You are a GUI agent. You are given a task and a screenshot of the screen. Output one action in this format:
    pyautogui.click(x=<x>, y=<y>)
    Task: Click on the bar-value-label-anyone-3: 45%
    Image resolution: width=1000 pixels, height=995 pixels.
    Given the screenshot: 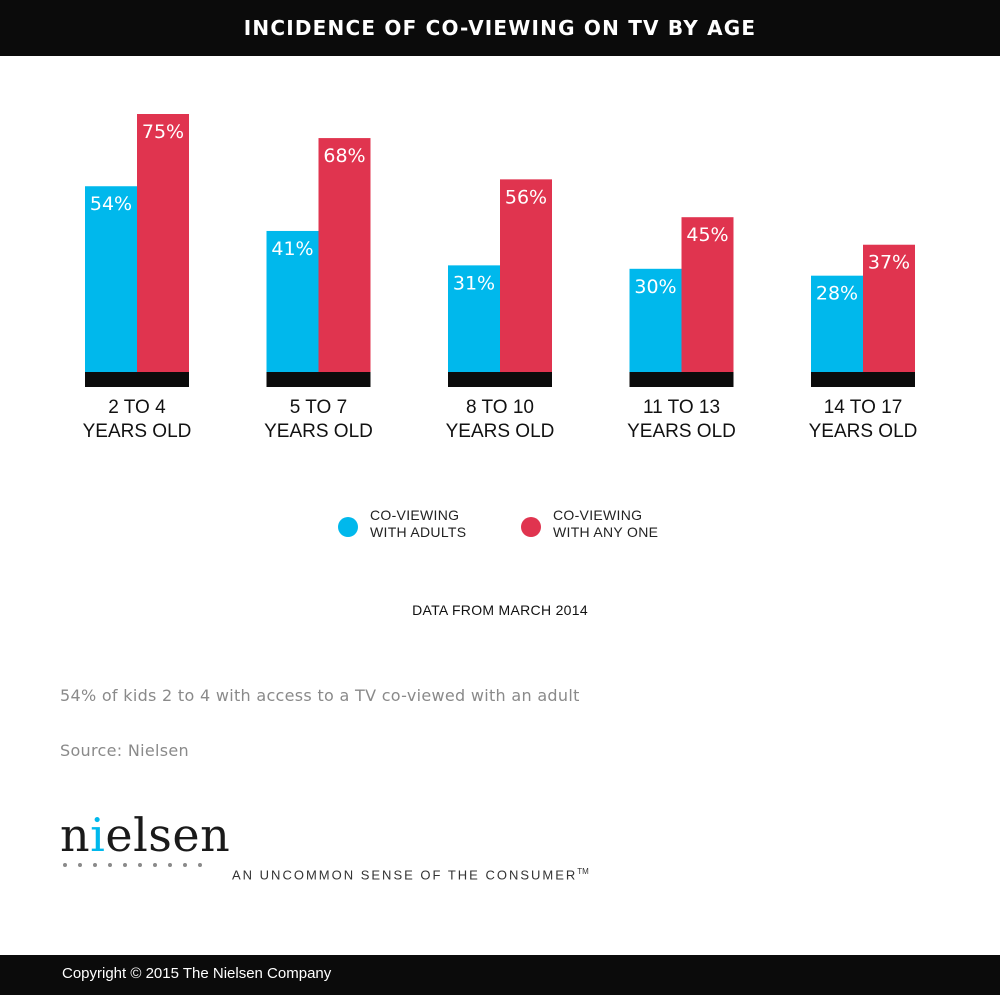 What is the action you would take?
    pyautogui.click(x=707, y=235)
    